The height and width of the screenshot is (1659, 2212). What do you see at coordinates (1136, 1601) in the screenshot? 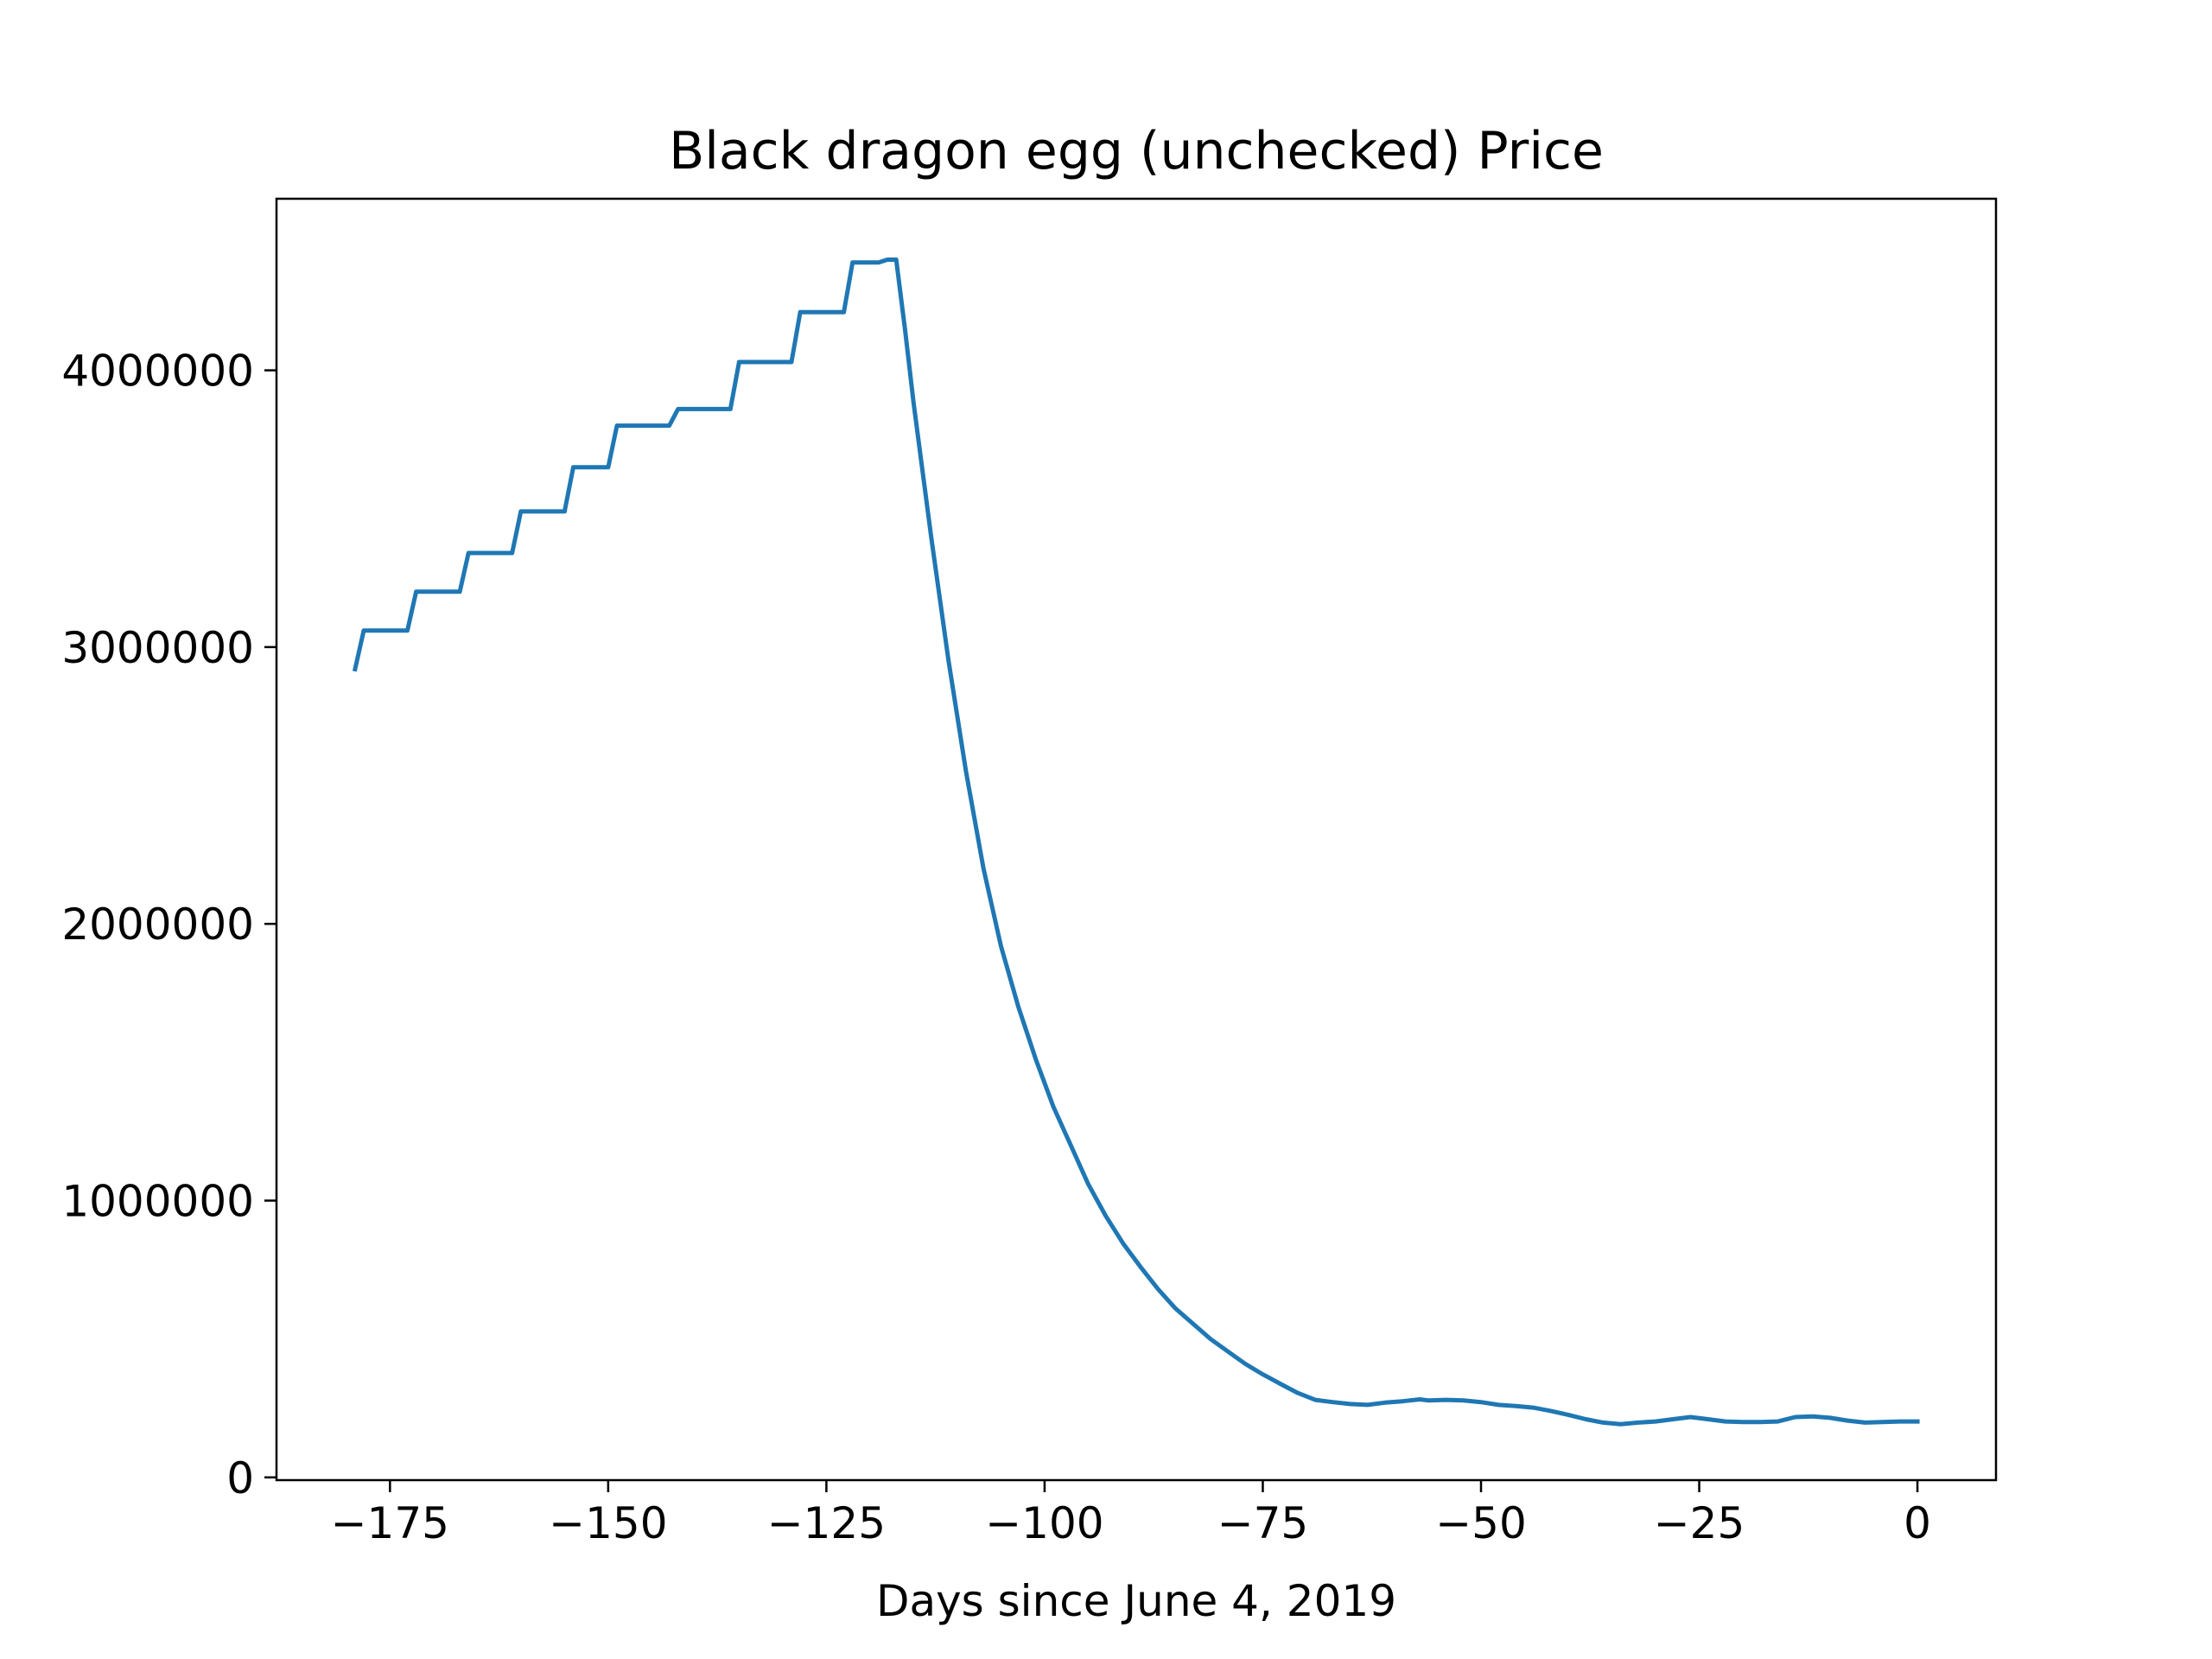
I see `x-axis-label: Days since June 4, 2019` at bounding box center [1136, 1601].